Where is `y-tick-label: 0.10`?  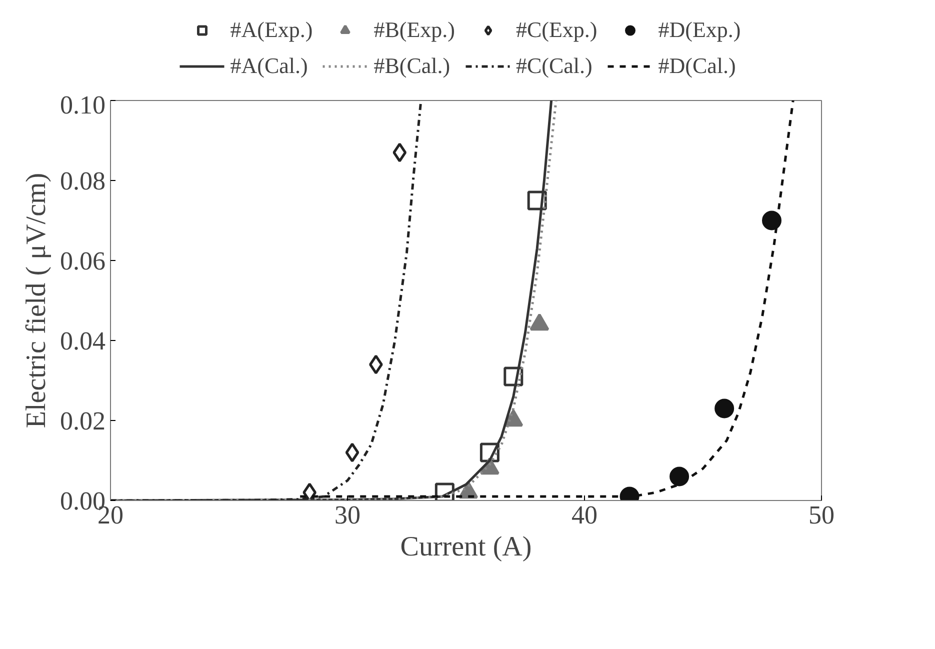
y-tick-label: 0.10 is located at coordinates (83, 105).